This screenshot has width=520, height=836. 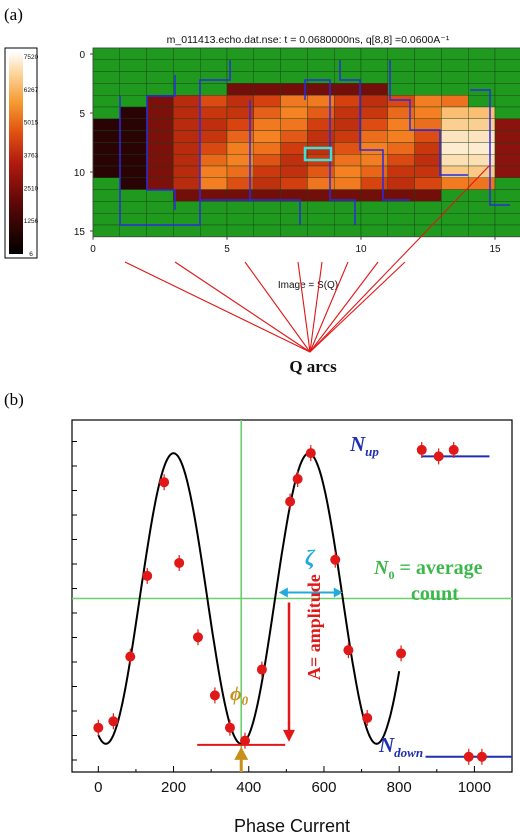 What do you see at coordinates (227, 249) in the screenshot?
I see `heatmap-xtick-label: 5` at bounding box center [227, 249].